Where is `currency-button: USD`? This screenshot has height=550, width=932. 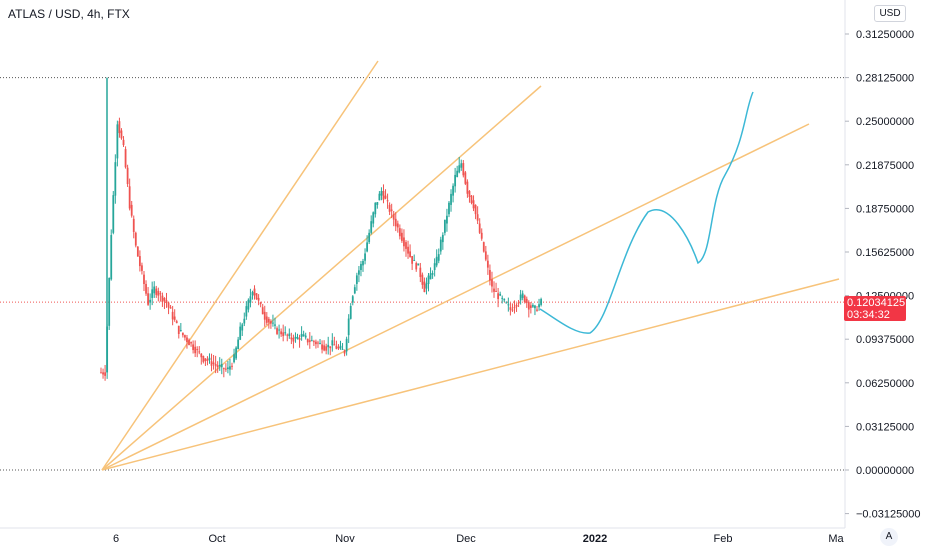
currency-button: USD is located at coordinates (890, 13).